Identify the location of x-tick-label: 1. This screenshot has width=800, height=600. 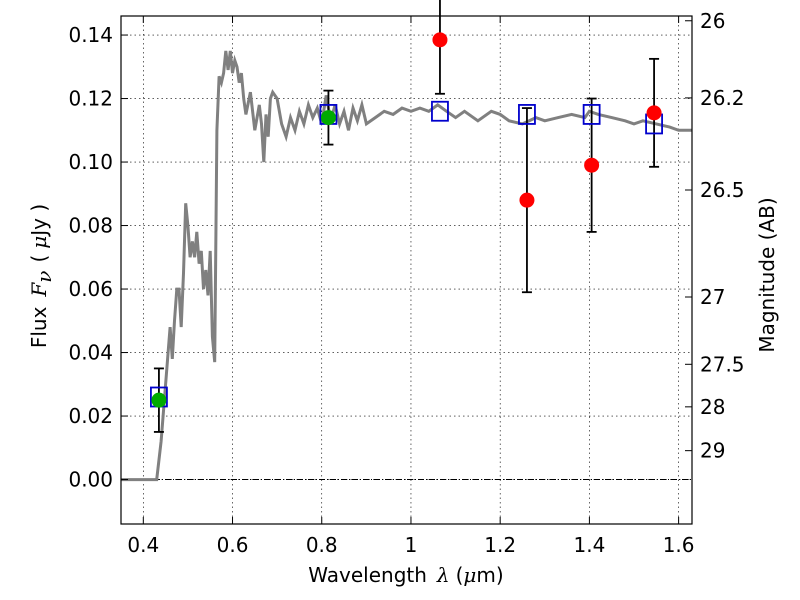
(411, 545).